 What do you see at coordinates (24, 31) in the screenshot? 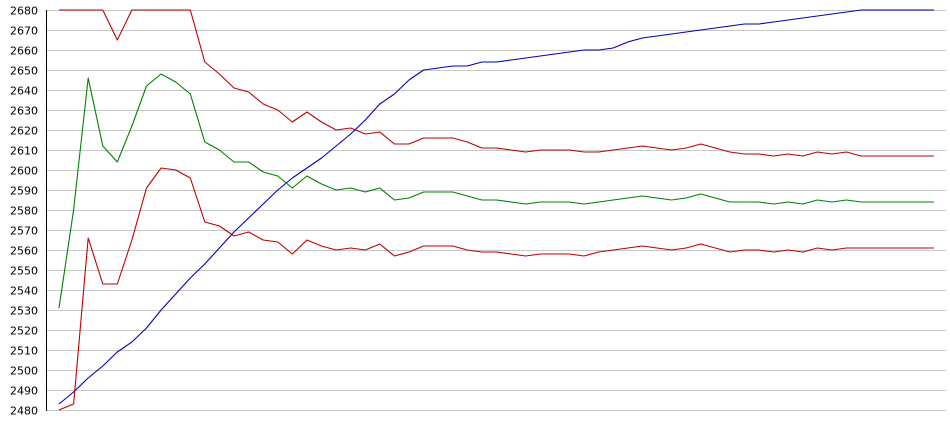
I see `y-tick-label: 2670` at bounding box center [24, 31].